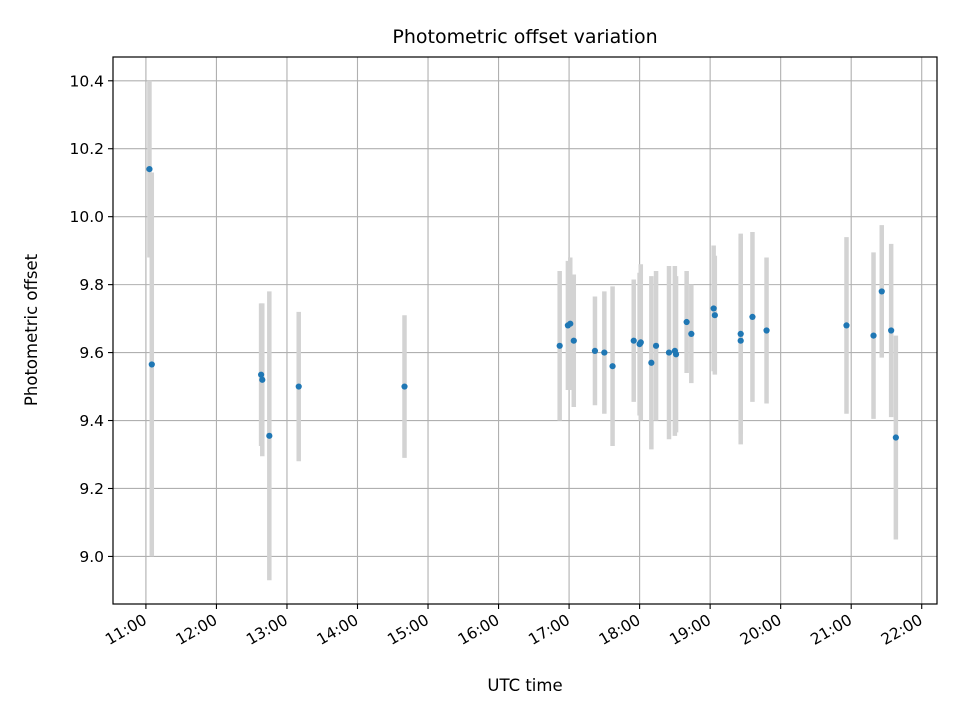 Image resolution: width=960 pixels, height=720 pixels. I want to click on y-tick-label: 10.0, so click(86, 217).